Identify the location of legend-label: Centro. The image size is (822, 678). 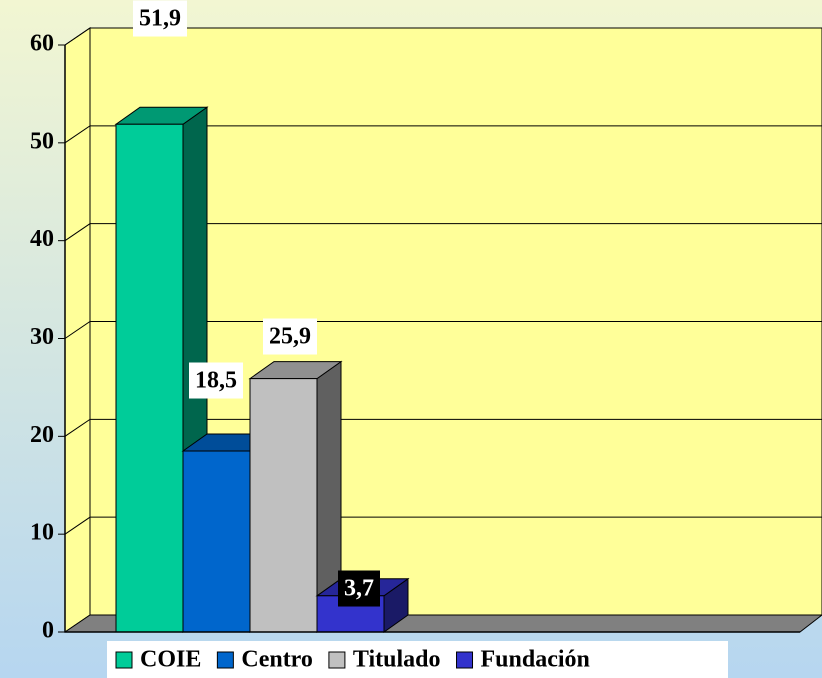
(277, 660).